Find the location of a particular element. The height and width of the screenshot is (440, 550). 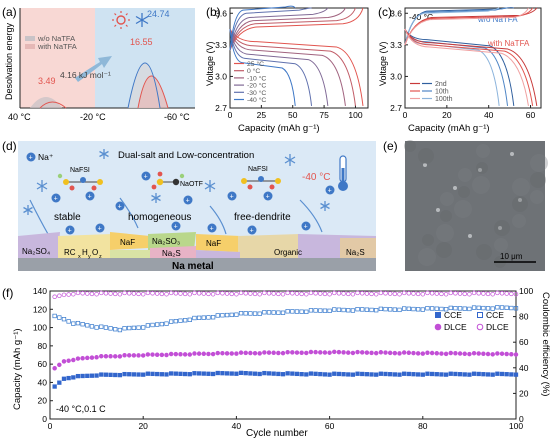

legend-label: -20 °C is located at coordinates (256, 86).